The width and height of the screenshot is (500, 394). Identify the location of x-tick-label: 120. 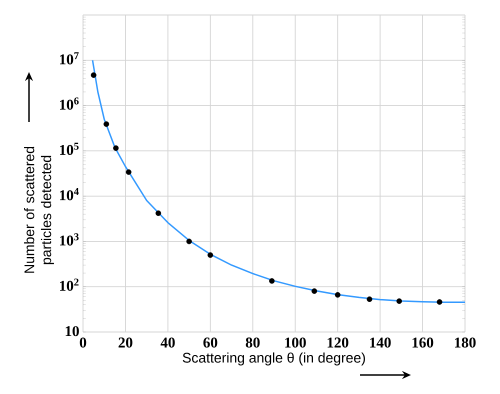
(338, 343).